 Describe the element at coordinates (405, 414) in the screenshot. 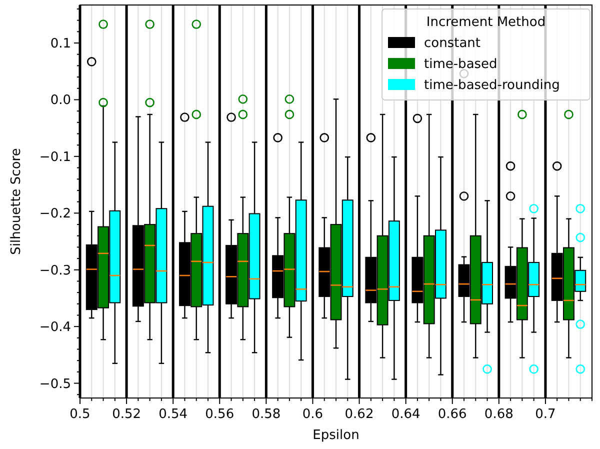

I see `x-tick-label: 0.64` at that location.